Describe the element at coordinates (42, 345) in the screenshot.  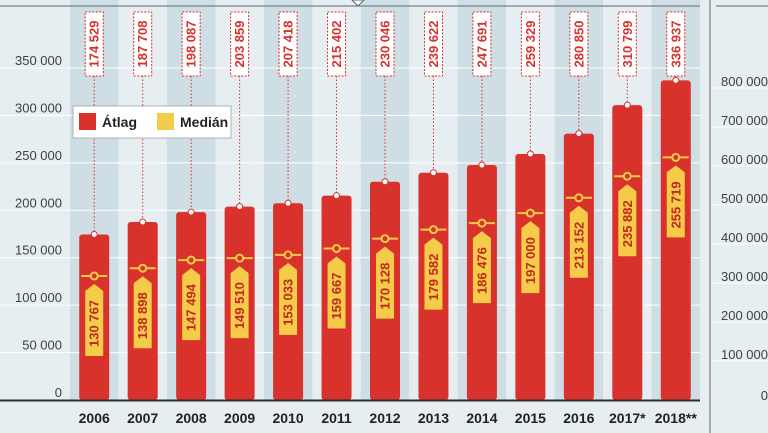
I see `y-tick-label: 50 000` at that location.